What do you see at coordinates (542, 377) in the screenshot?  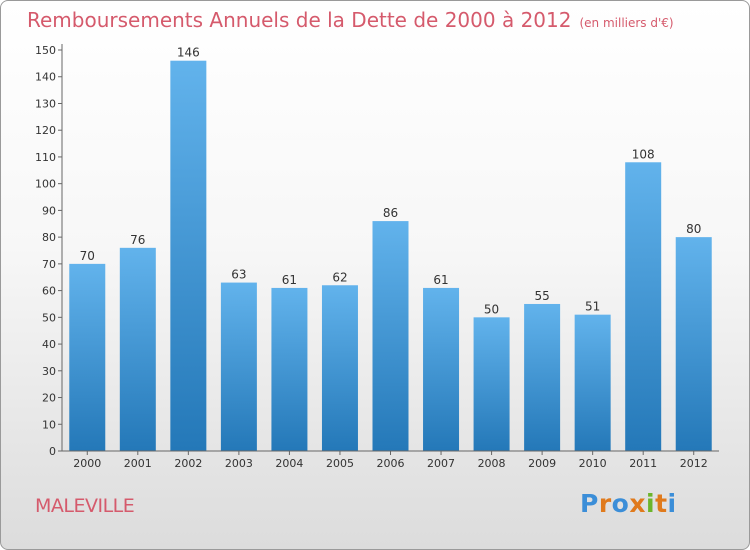 I see `bar-2009` at bounding box center [542, 377].